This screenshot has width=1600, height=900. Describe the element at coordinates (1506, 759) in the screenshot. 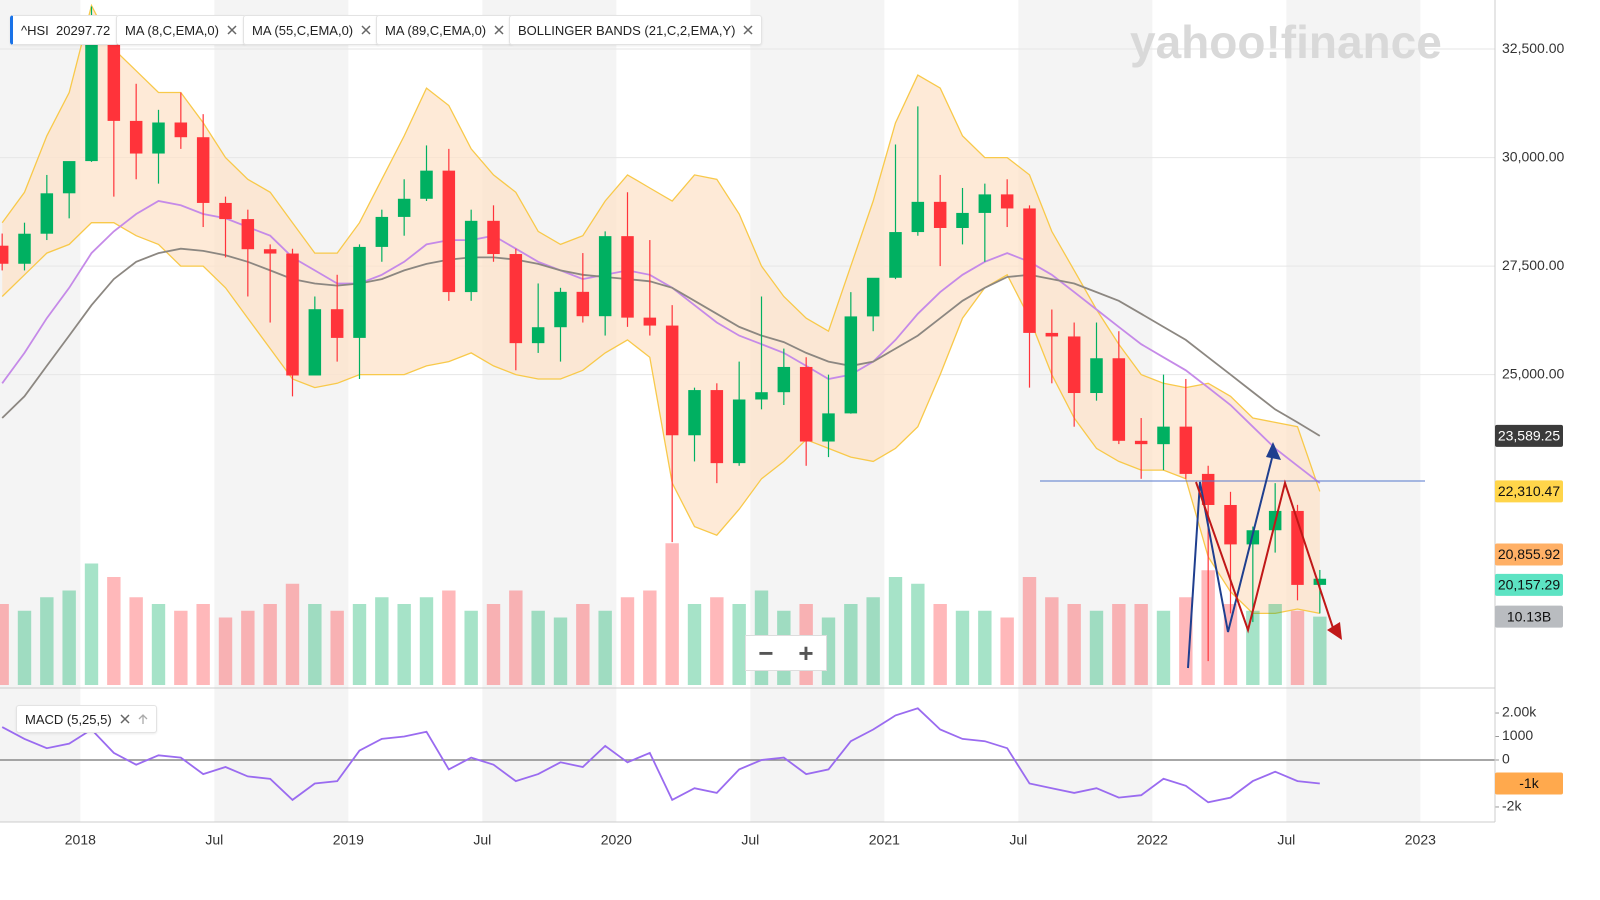

I see `macd-tick-label: 0` at that location.